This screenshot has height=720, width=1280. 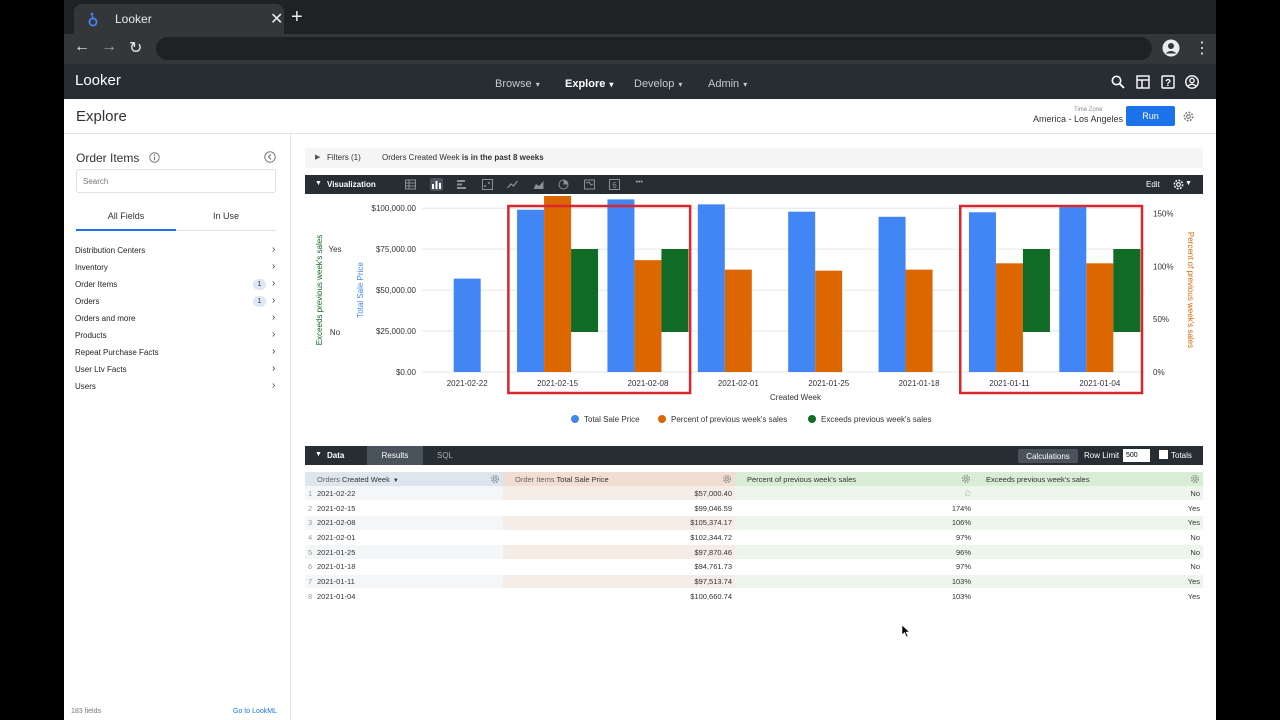 I want to click on mouse-cursor-icon, so click(x=906, y=631).